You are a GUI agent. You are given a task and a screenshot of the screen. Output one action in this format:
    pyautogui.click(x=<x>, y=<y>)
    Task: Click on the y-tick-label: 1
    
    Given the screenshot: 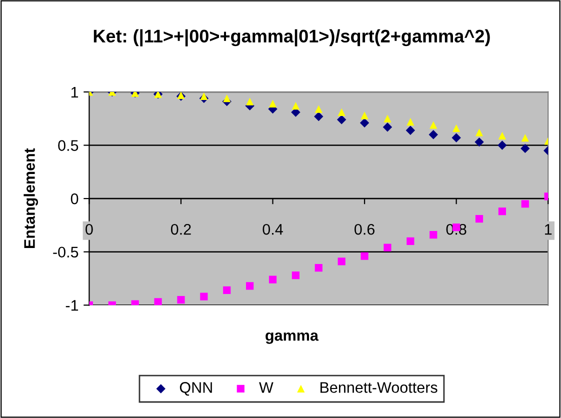 What is the action you would take?
    pyautogui.click(x=74, y=92)
    